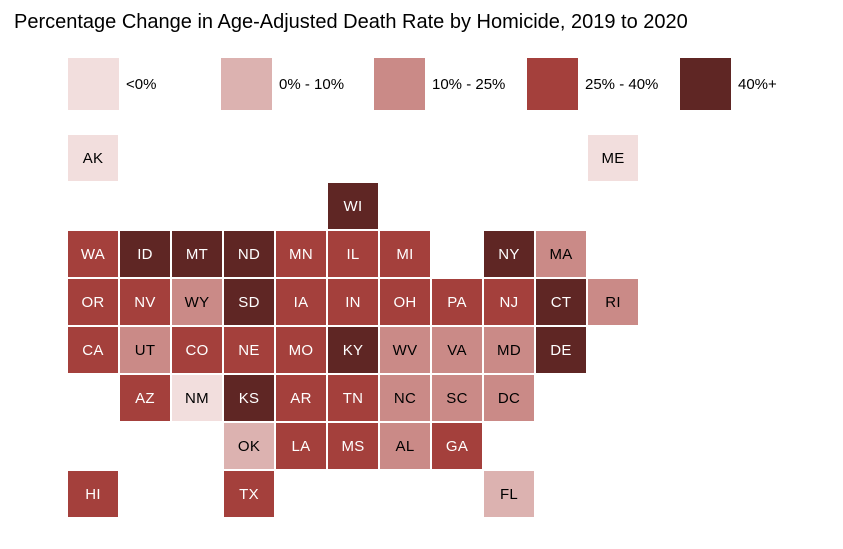 Image resolution: width=843 pixels, height=549 pixels. I want to click on state-tile-mn: MN, so click(301, 254).